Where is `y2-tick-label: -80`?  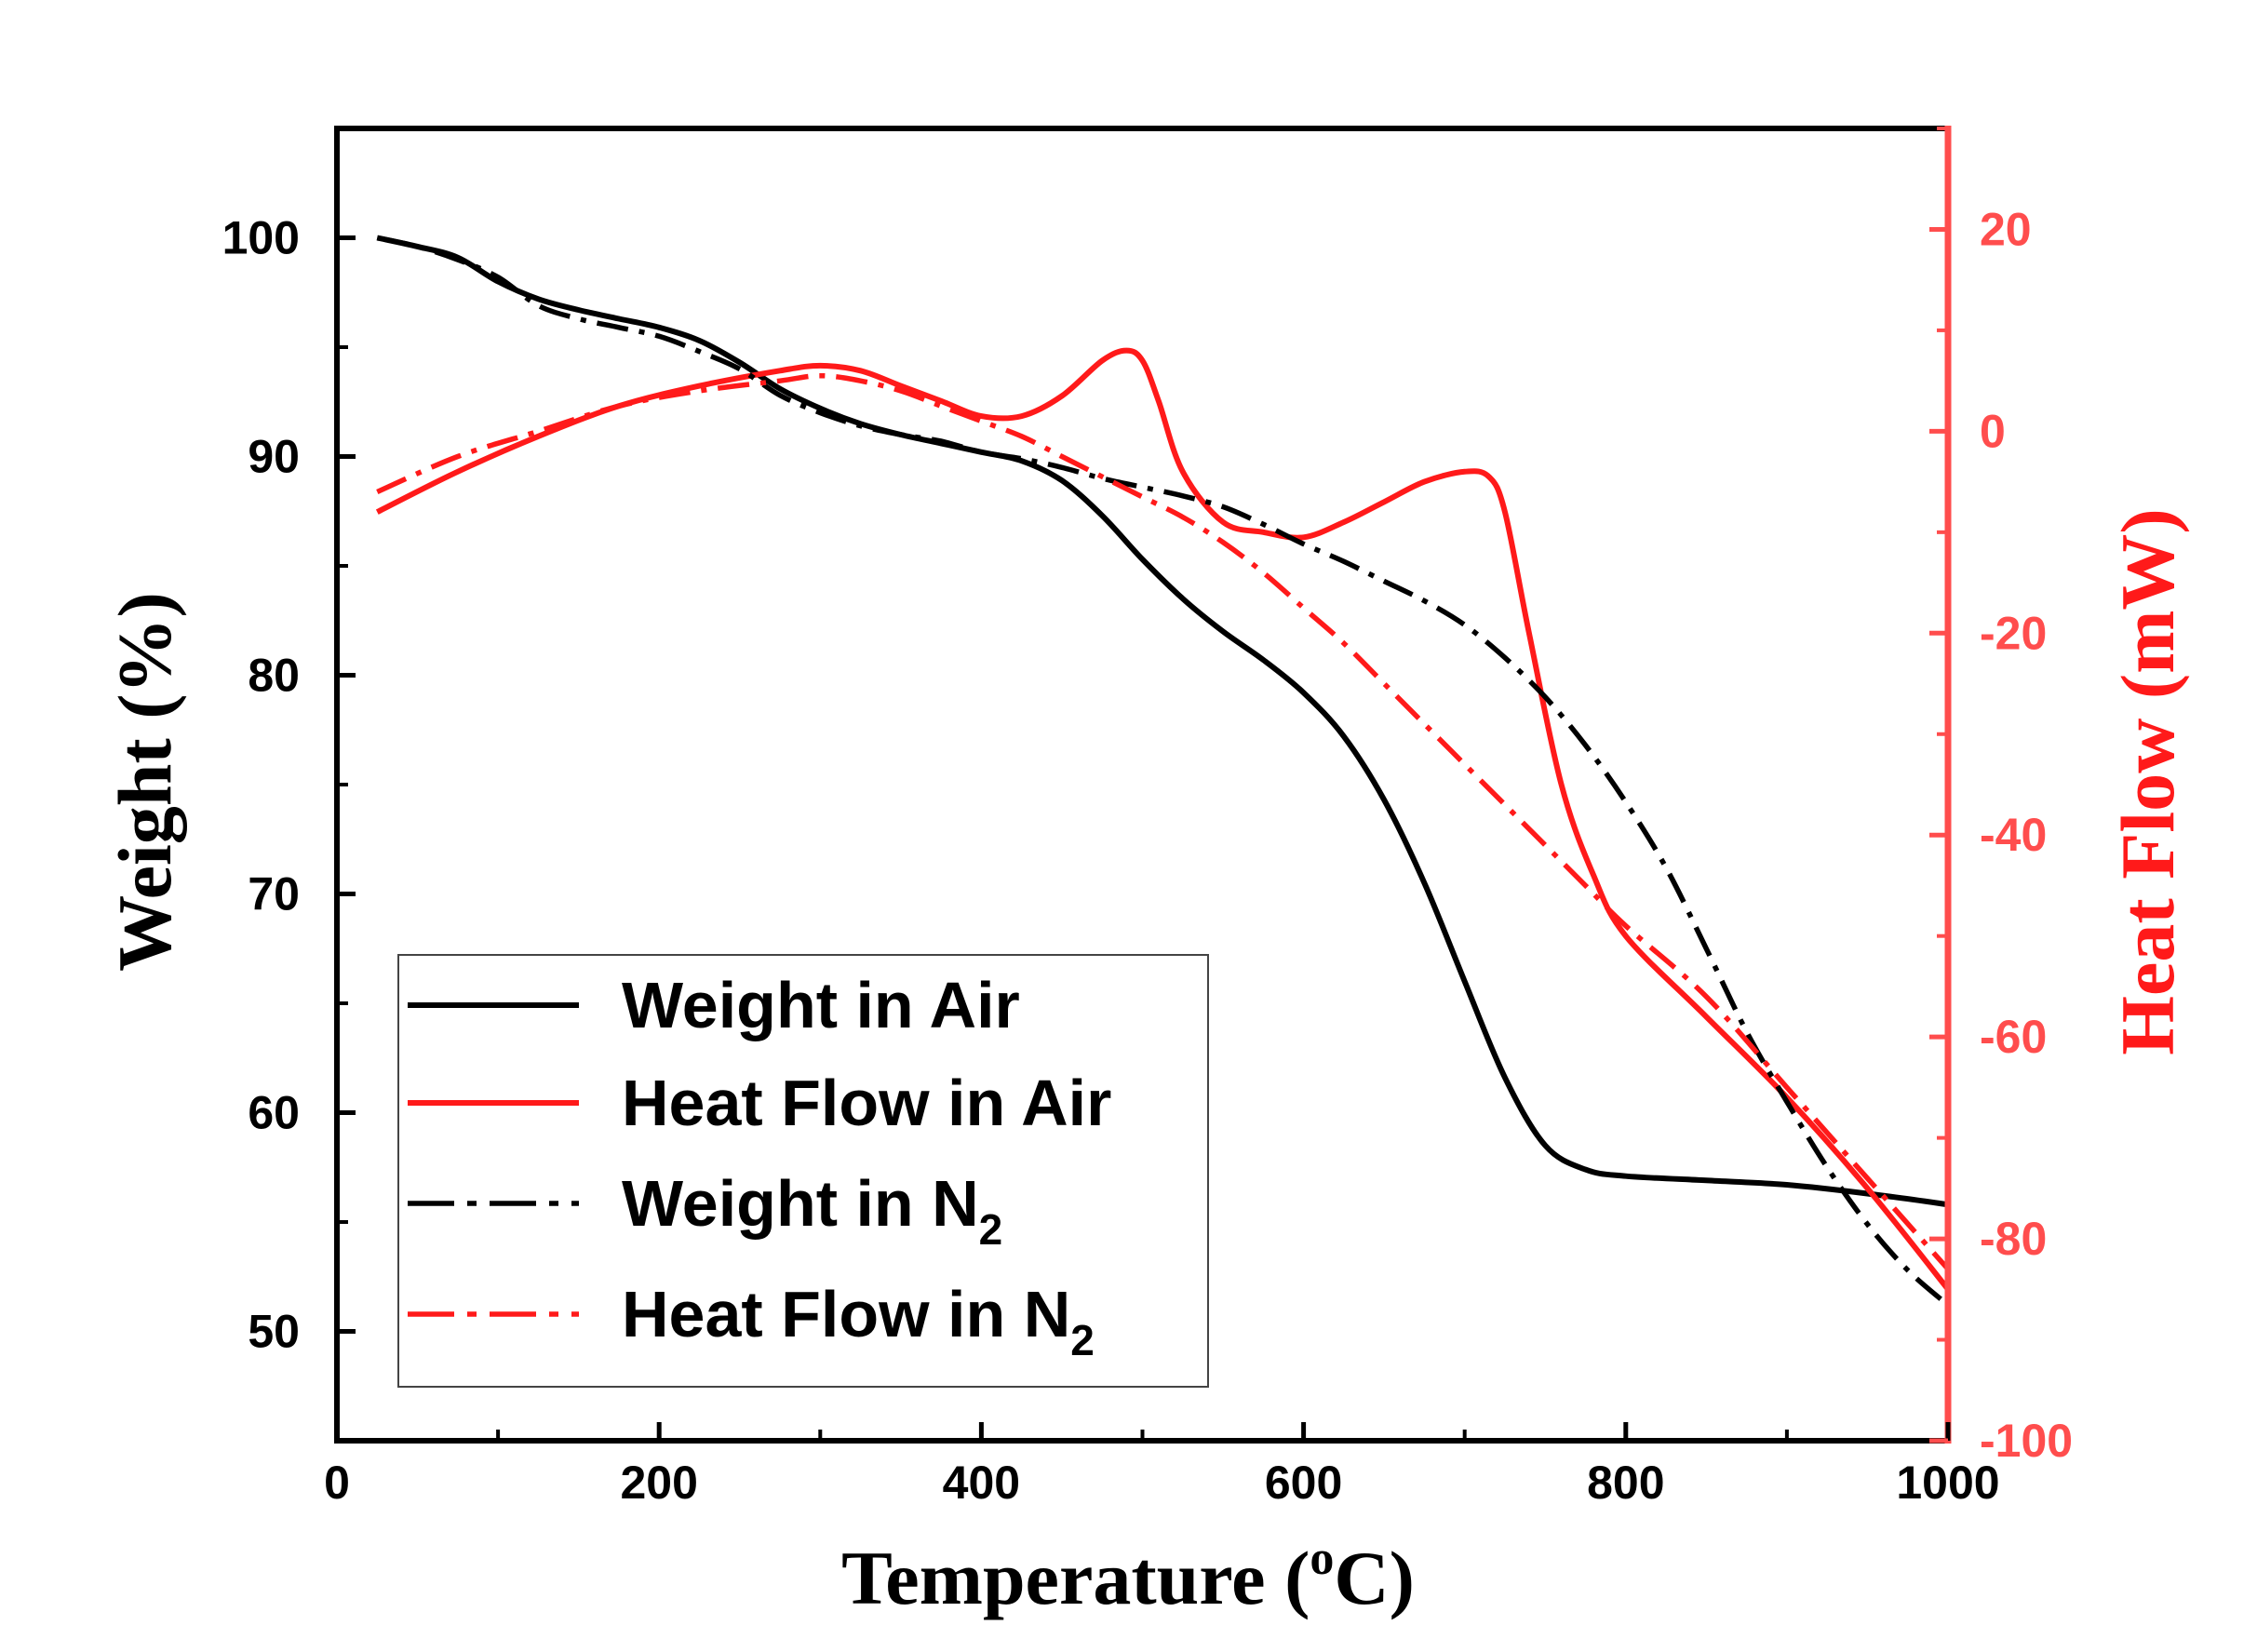
y2-tick-label: -80 is located at coordinates (2013, 1239).